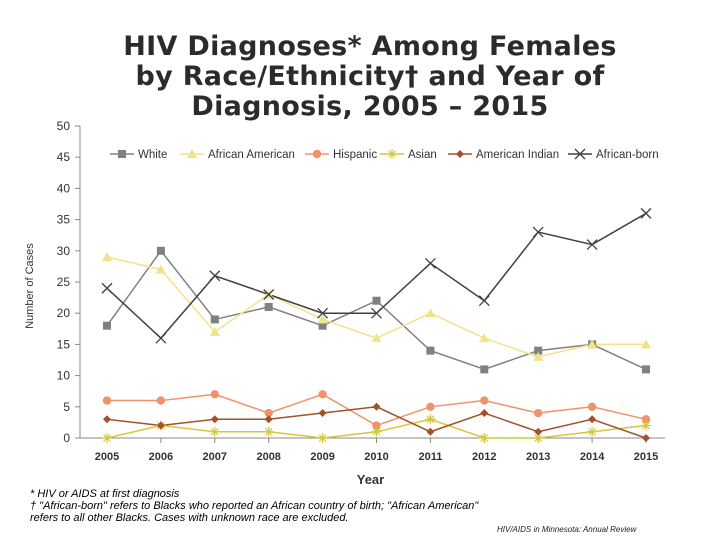 The image size is (720, 540). Describe the element at coordinates (251, 155) in the screenshot. I see `legend-label-african-american: African American` at that location.